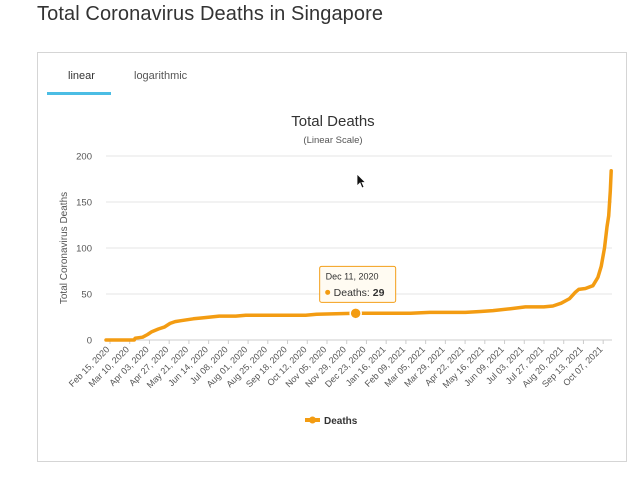 The height and width of the screenshot is (485, 640). I want to click on tooltip: Dec 11, 2020 Deaths: 29, so click(358, 292).